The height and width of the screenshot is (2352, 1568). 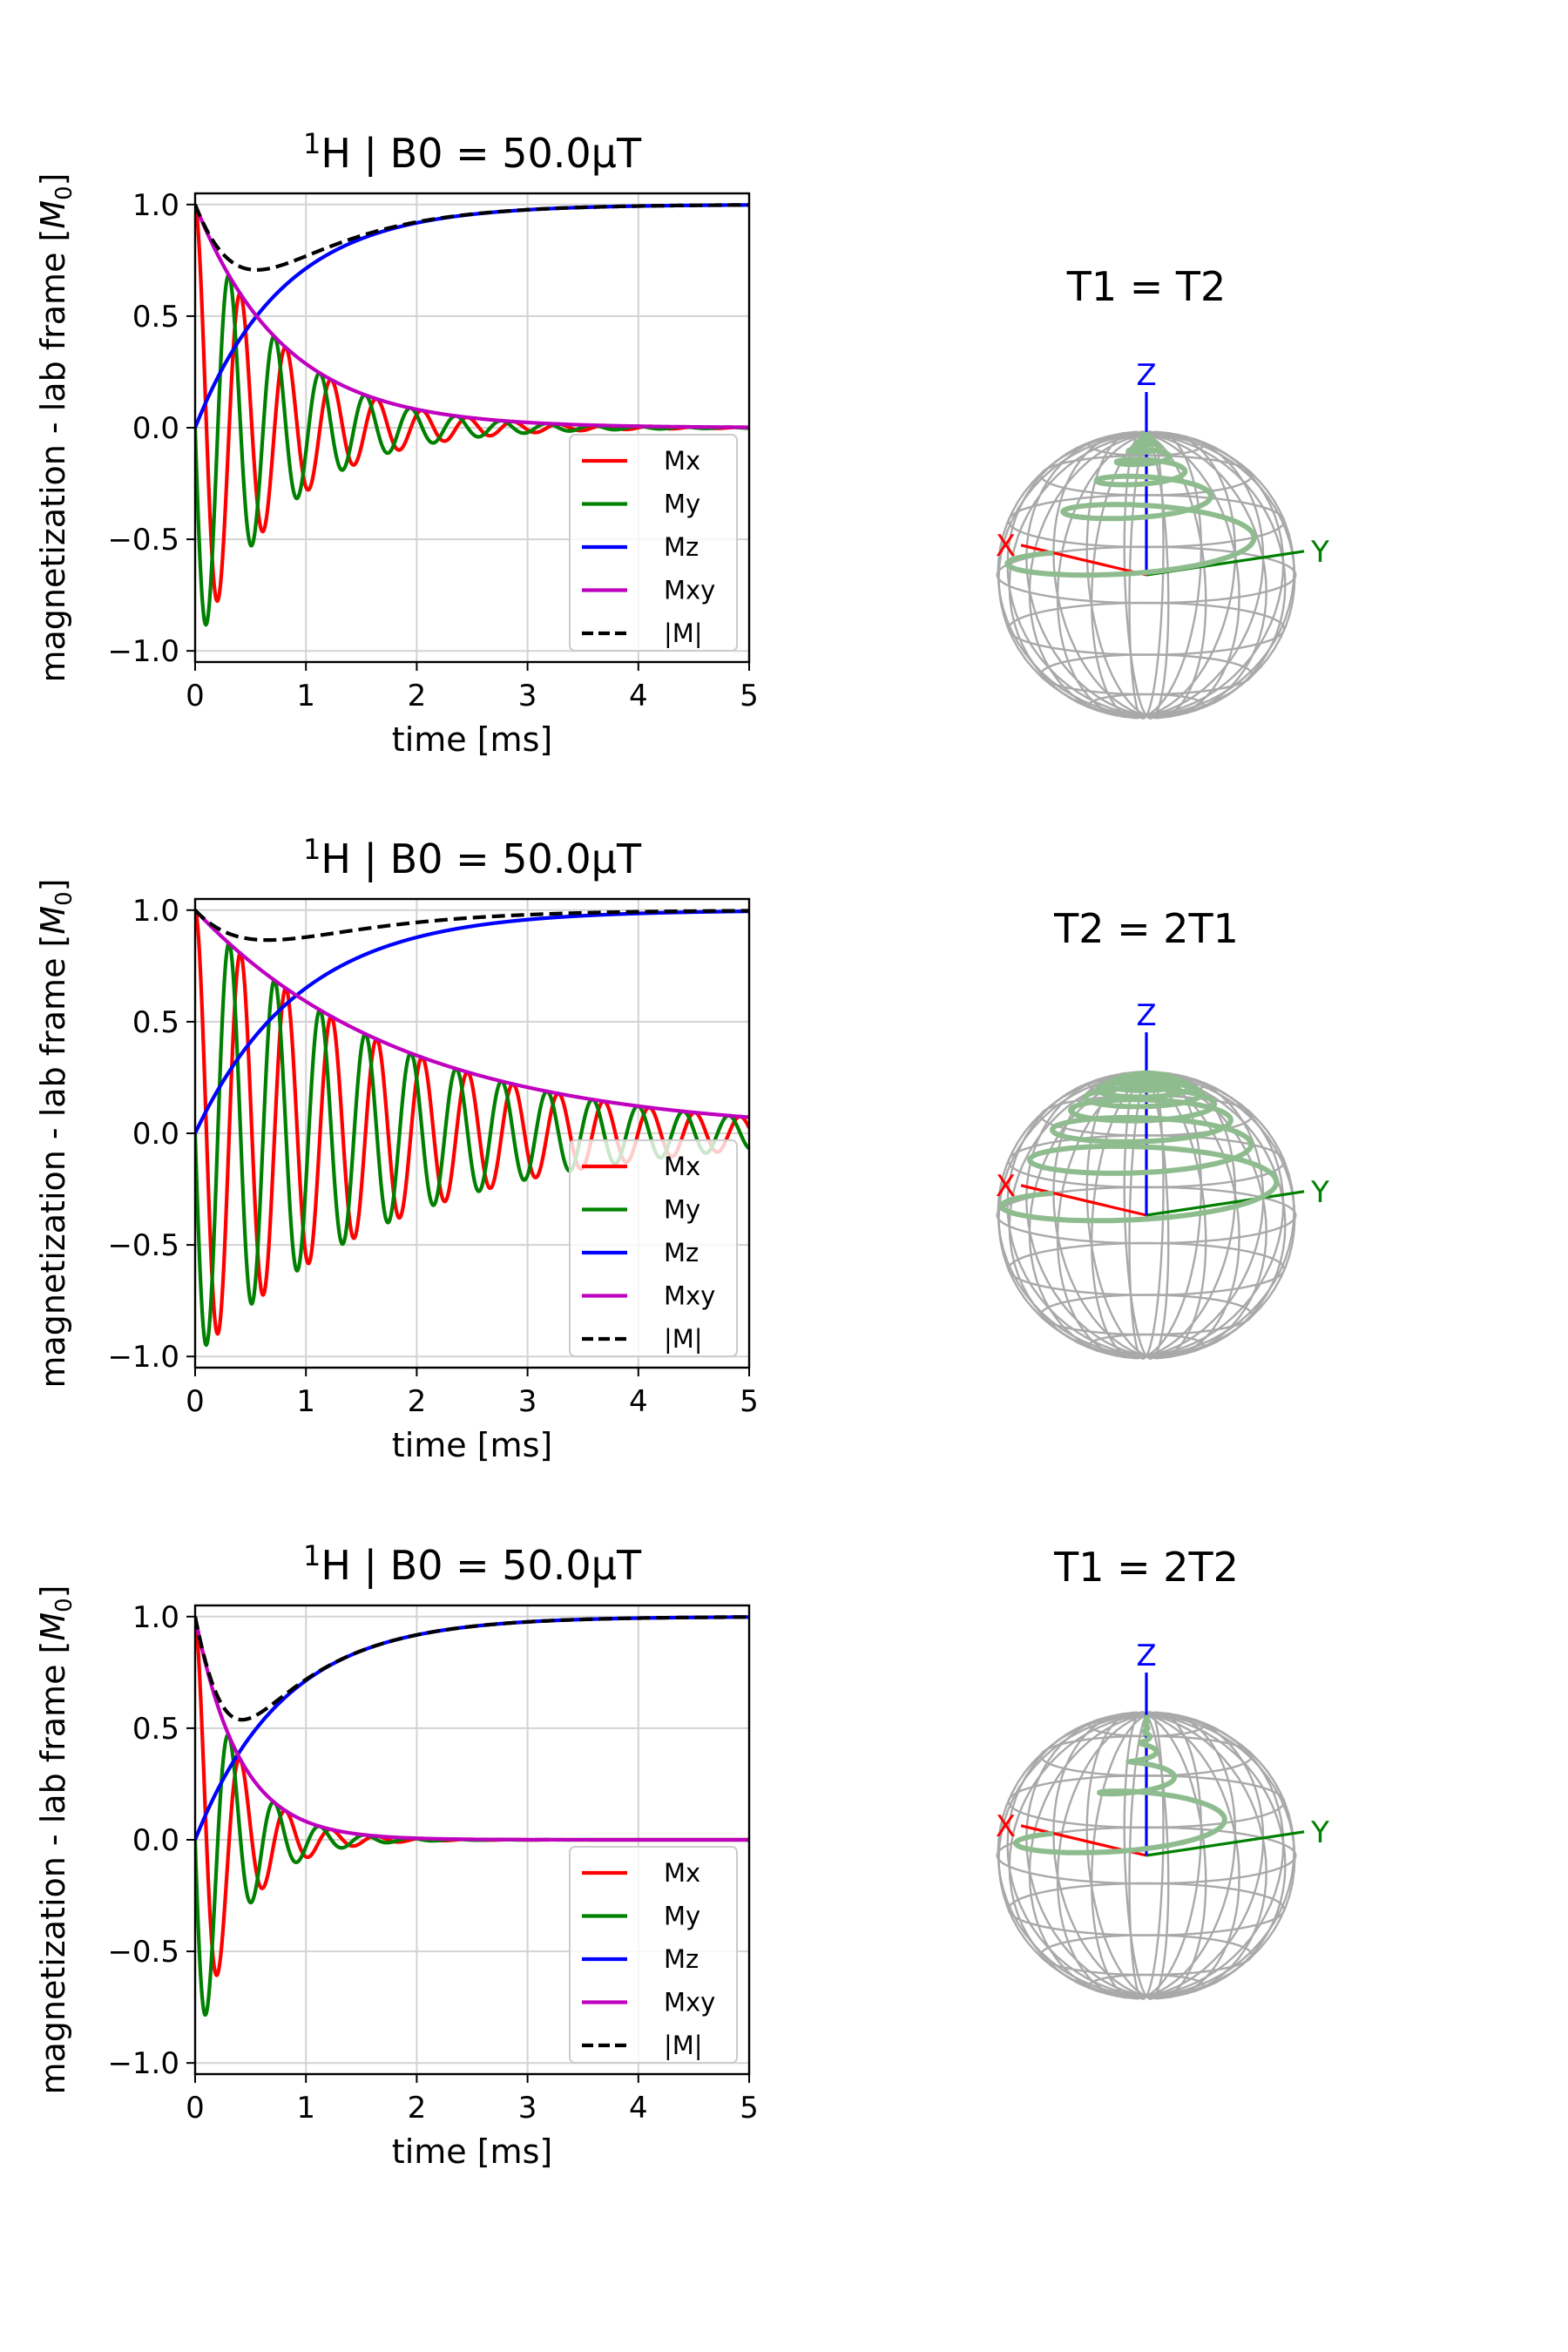 I want to click on sphere-title: T1 = T2, so click(x=1146, y=287).